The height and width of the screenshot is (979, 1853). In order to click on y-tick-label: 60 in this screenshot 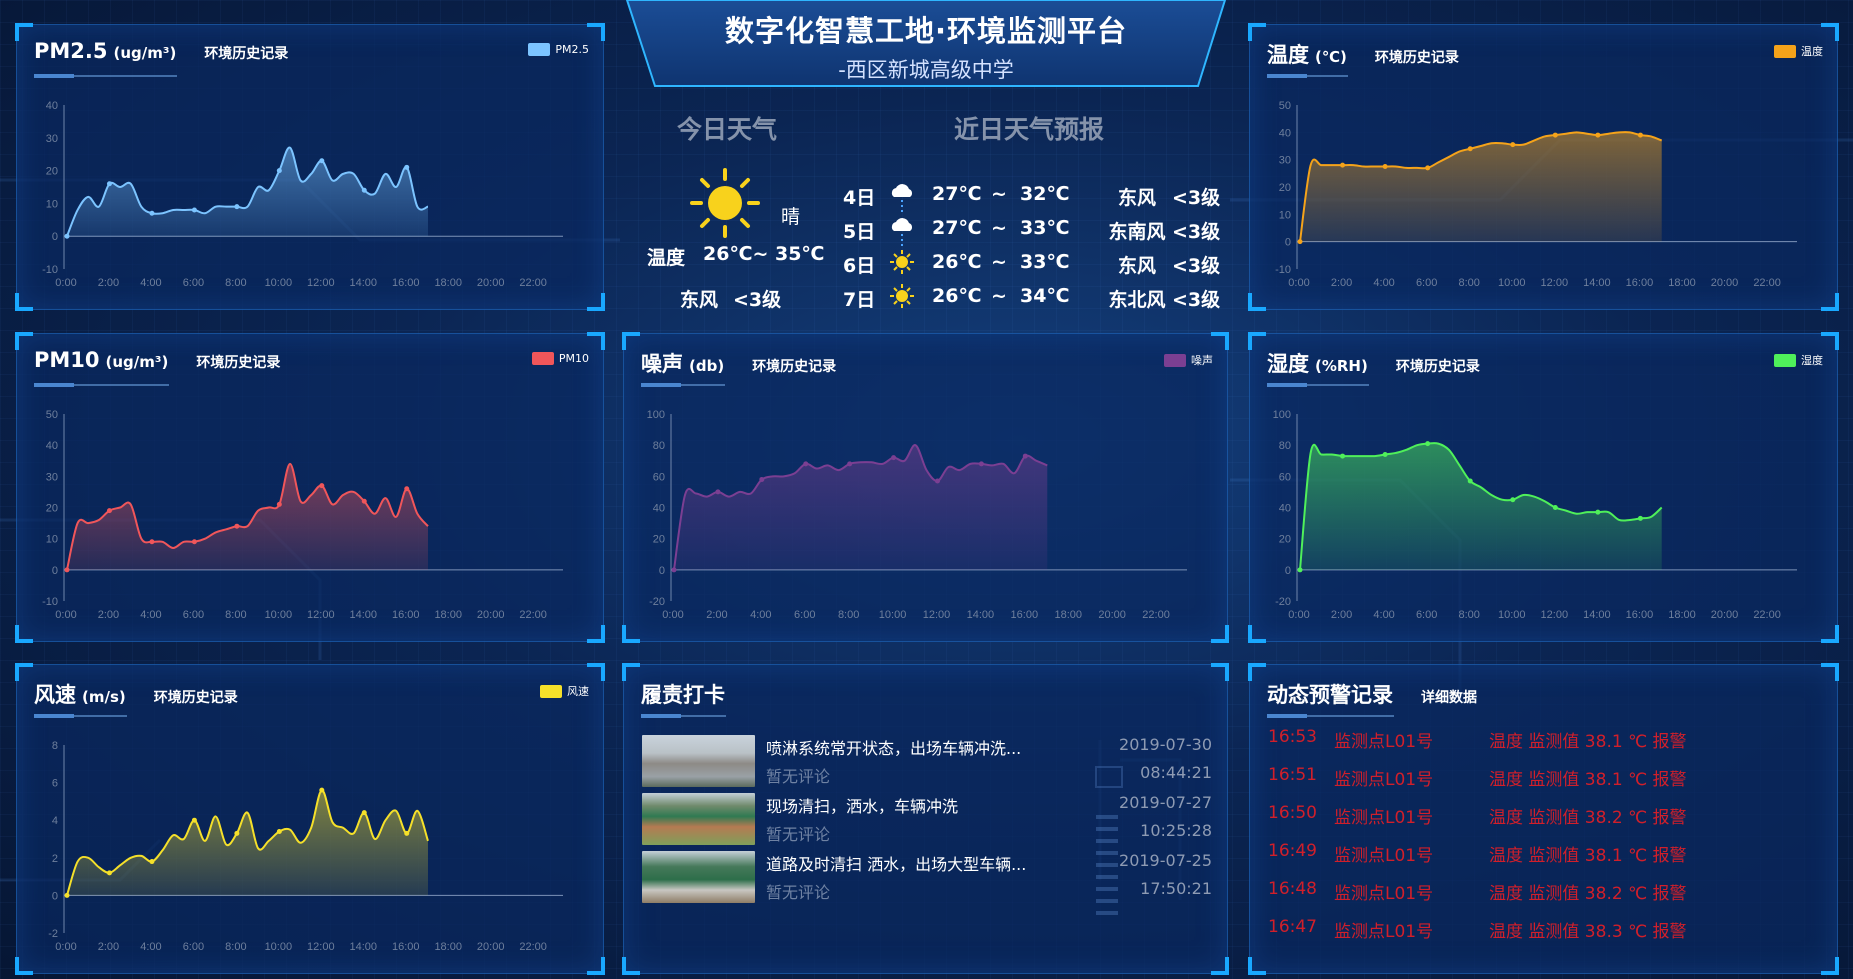, I will do `click(1285, 477)`.